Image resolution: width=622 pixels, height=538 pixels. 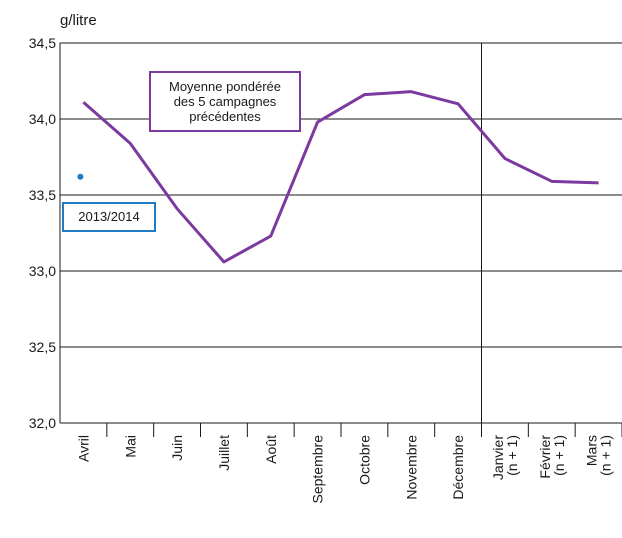 I want to click on x-tick-label: Février(n + 1), so click(x=552, y=457).